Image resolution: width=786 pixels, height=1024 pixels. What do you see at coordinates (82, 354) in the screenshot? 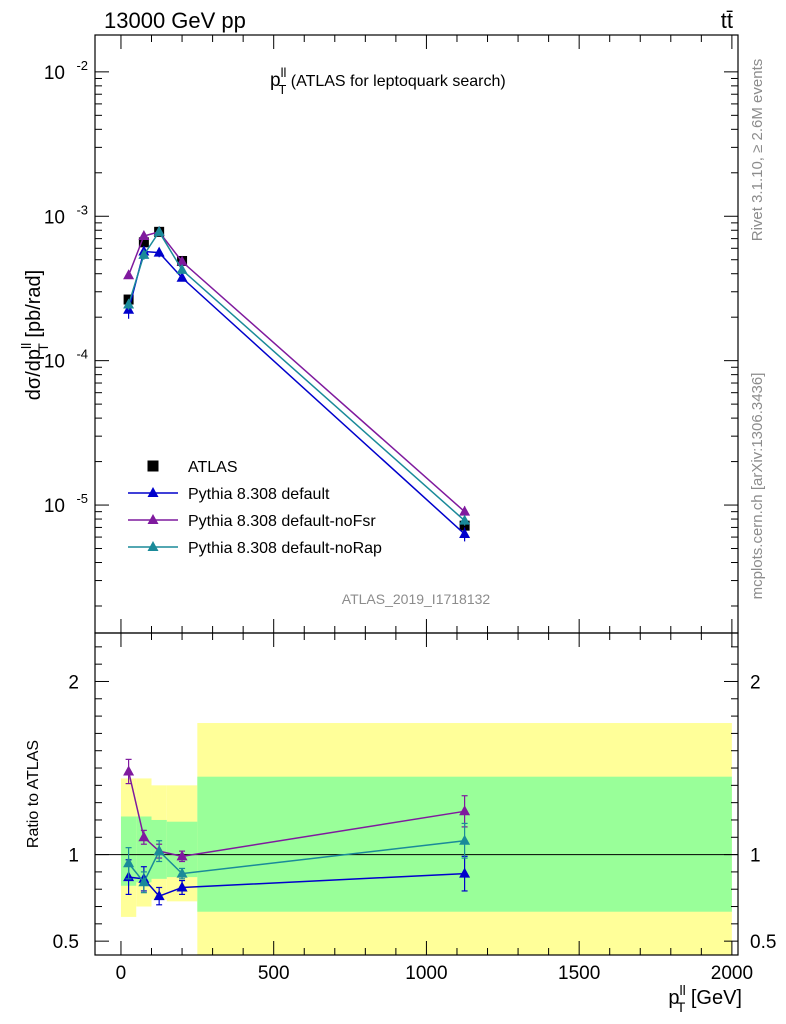
I see `upper-ytick-exp: -4` at bounding box center [82, 354].